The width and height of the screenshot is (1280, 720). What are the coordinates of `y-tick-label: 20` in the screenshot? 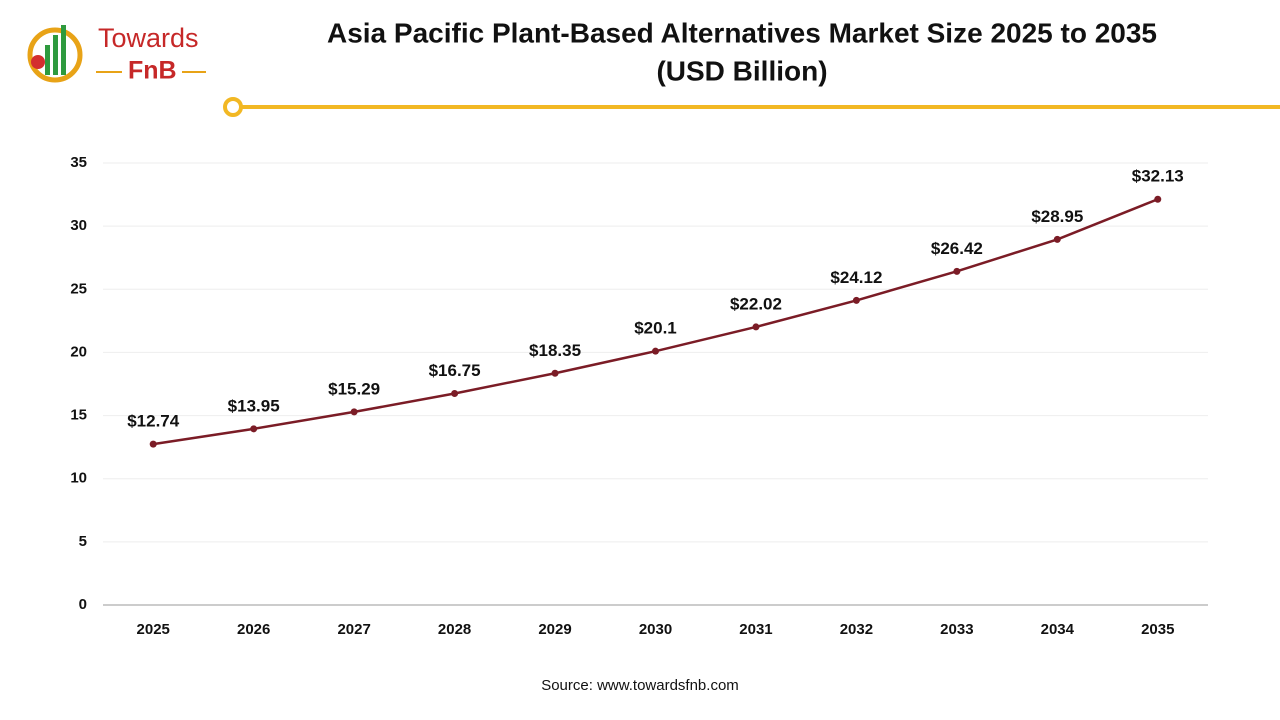 It's located at (78, 351).